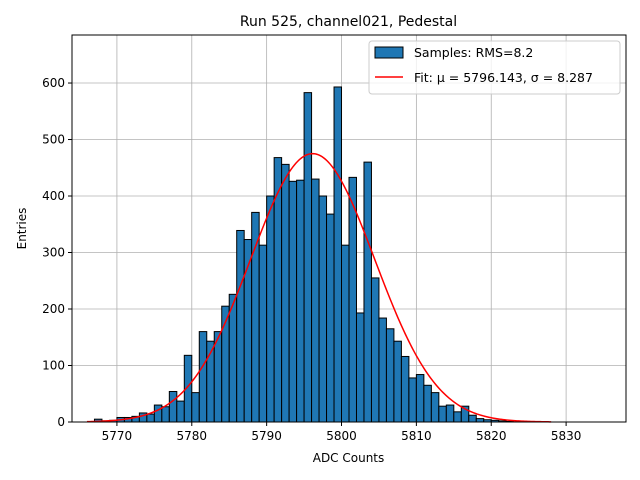  I want to click on legend-box, so click(494, 67).